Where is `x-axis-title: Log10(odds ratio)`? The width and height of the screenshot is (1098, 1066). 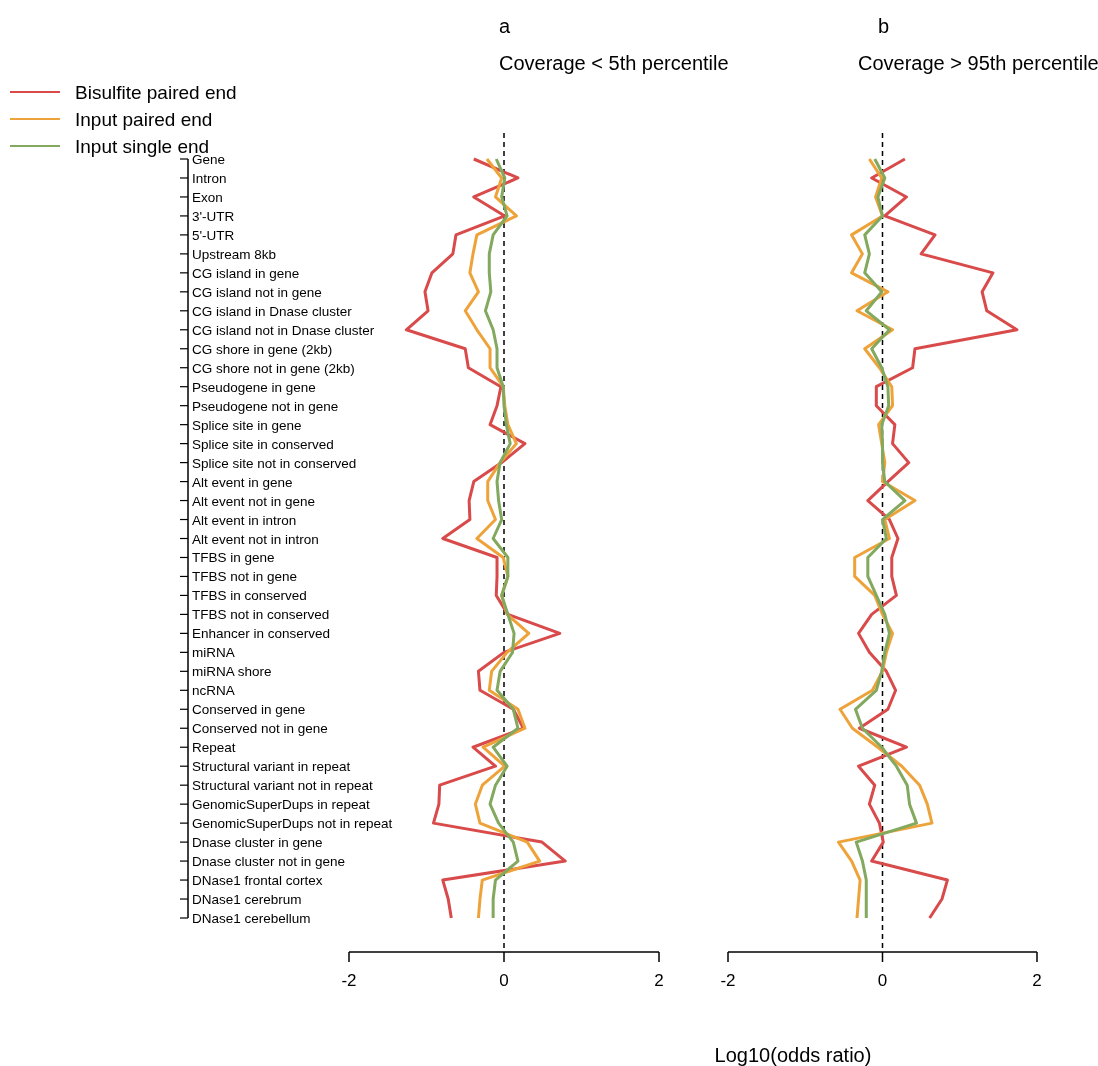
x-axis-title: Log10(odds ratio) is located at coordinates (793, 1055).